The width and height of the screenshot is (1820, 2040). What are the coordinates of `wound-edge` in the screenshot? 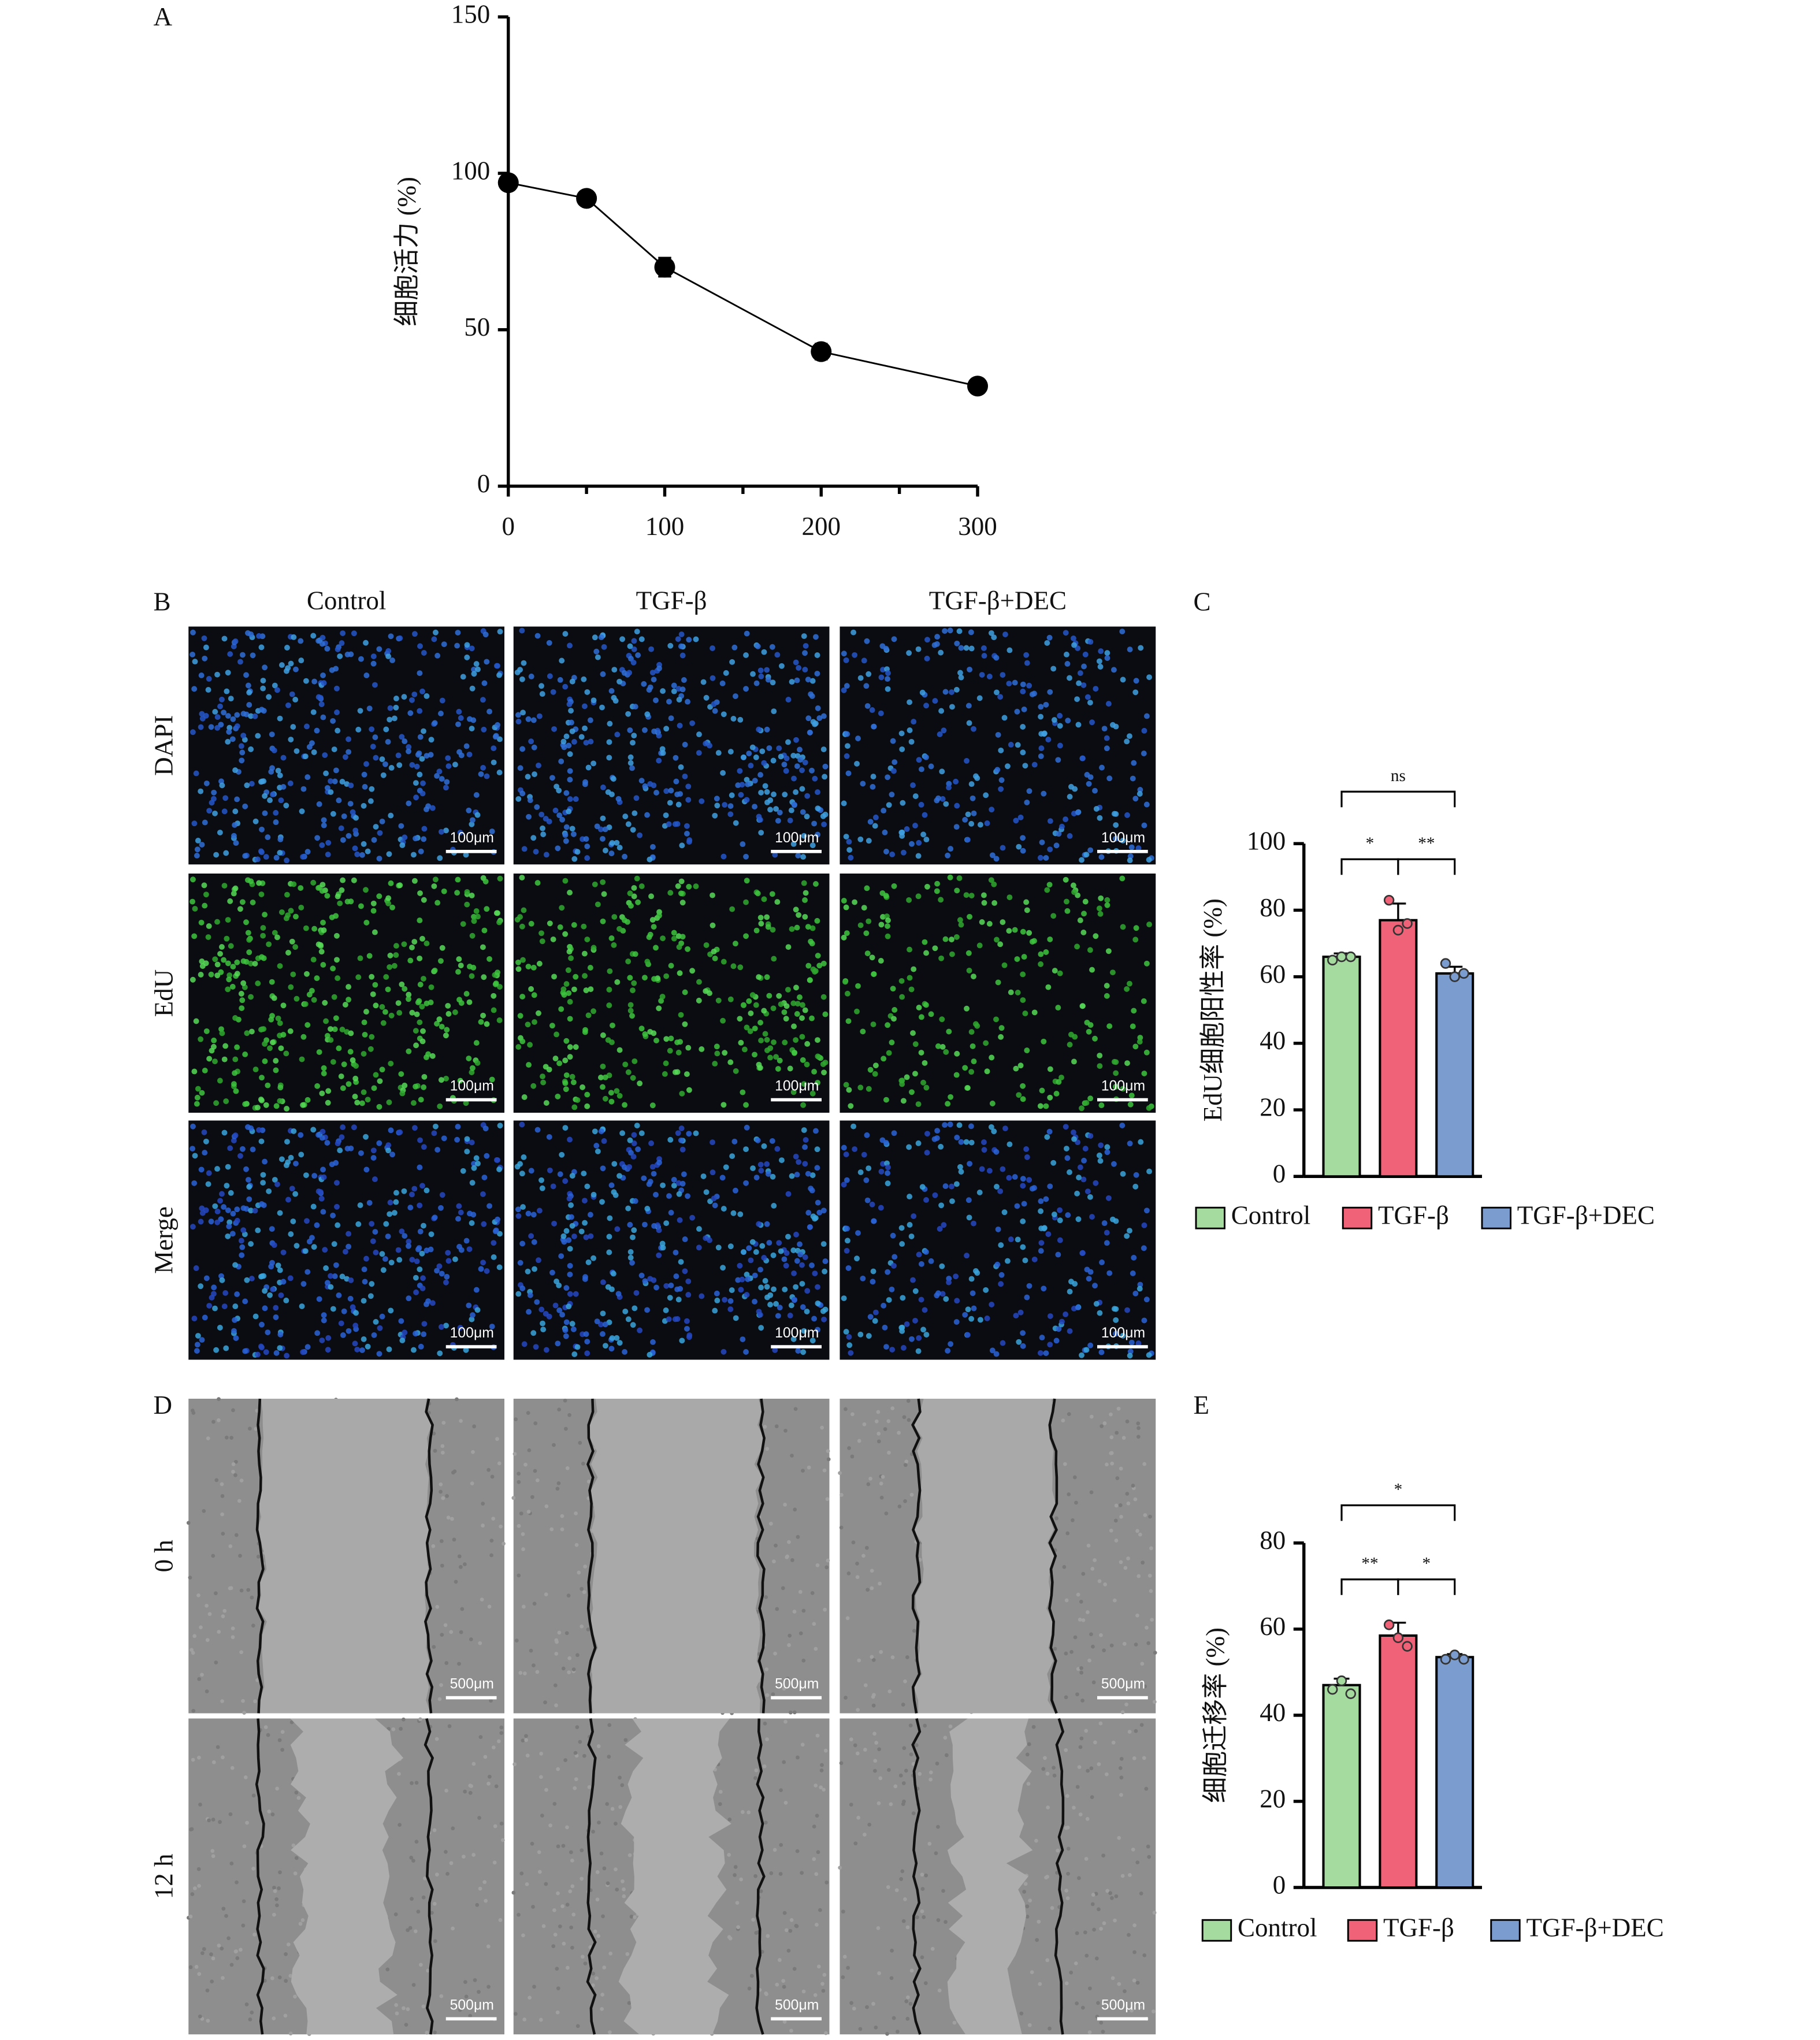 It's located at (429, 1556).